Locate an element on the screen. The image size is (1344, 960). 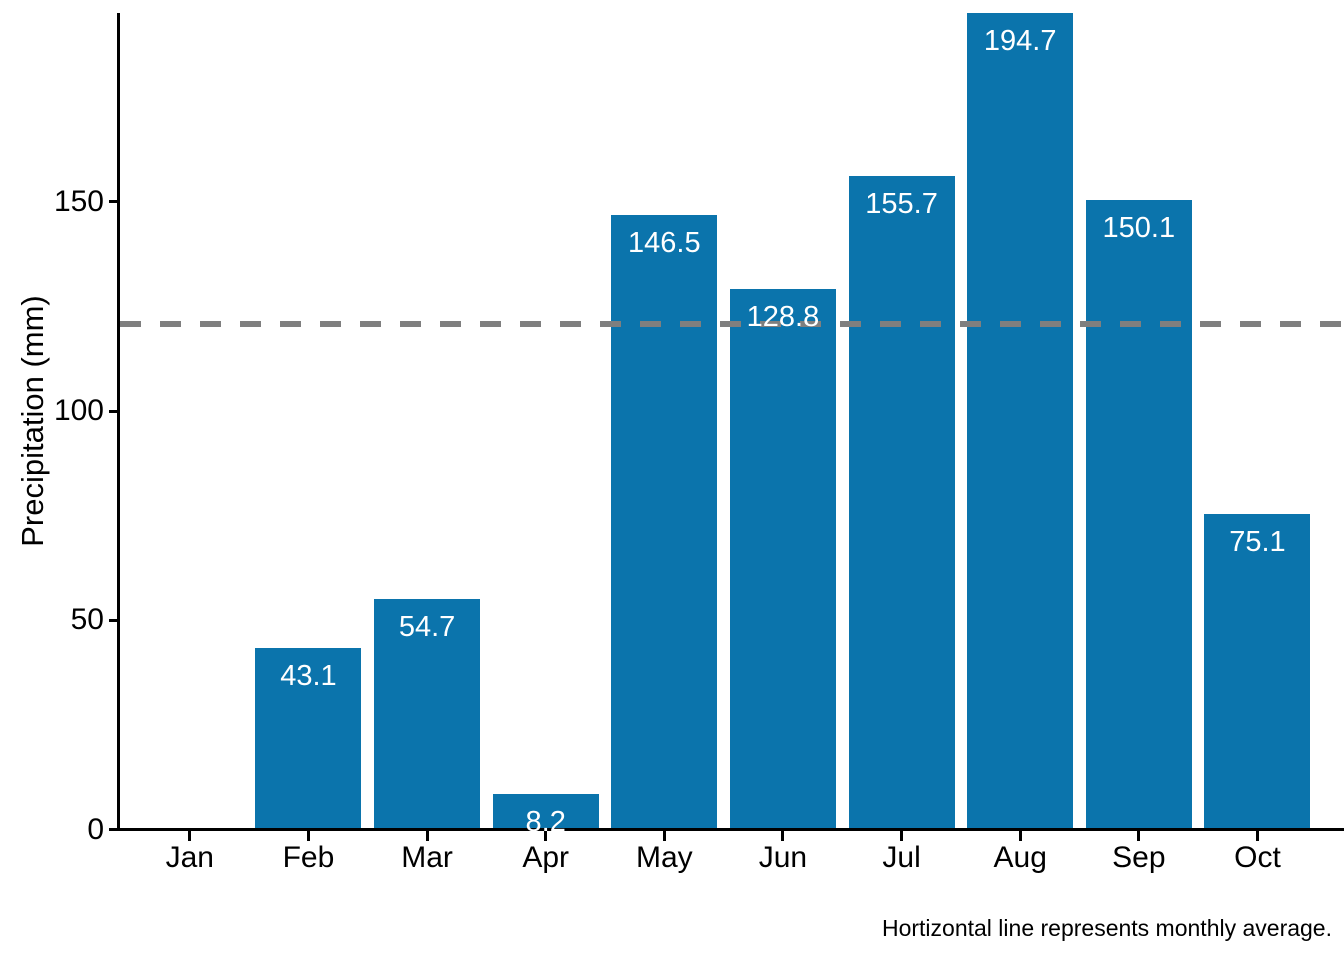
y-axis-tick-label-50: 50 is located at coordinates (87, 620).